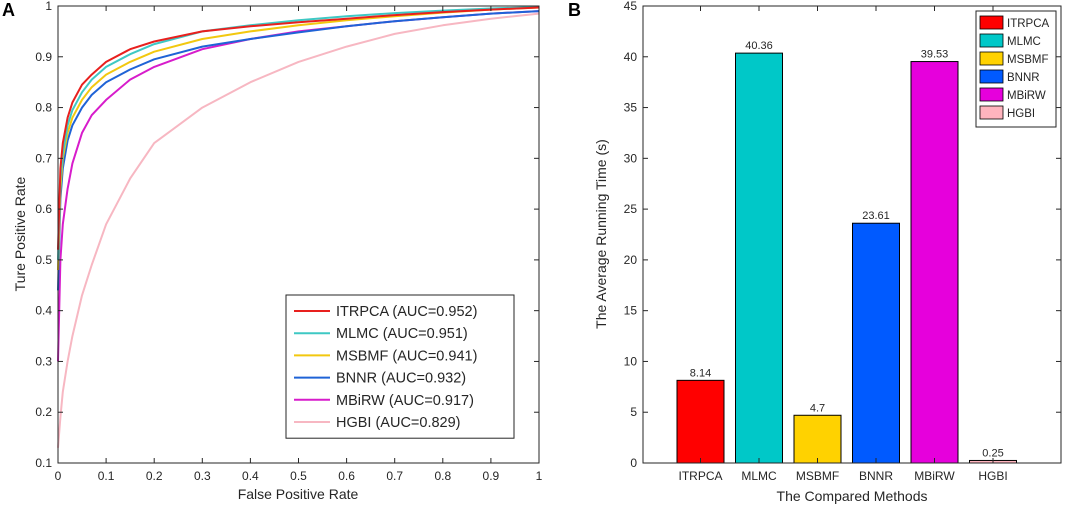 The image size is (1065, 510). What do you see at coordinates (48, 6) in the screenshot?
I see `roc-y-tick-label: 1` at bounding box center [48, 6].